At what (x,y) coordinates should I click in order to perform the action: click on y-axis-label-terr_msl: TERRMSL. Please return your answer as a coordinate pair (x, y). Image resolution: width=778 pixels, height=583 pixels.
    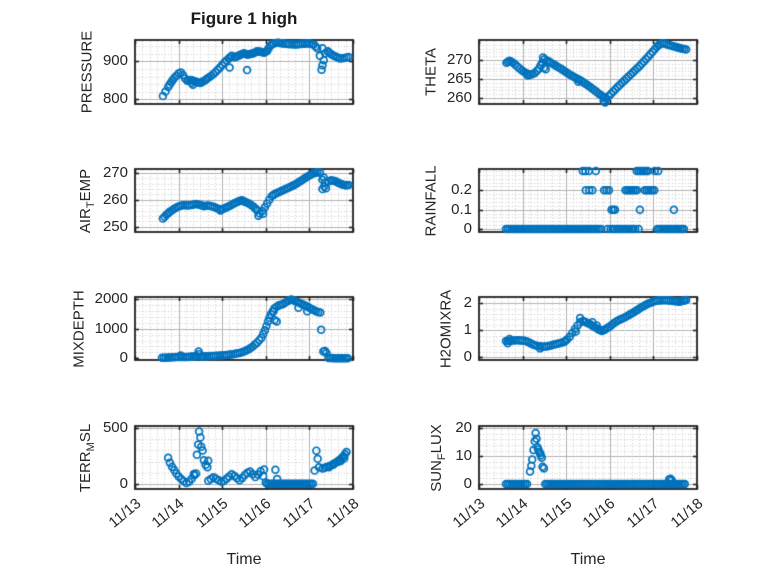
    Looking at the image, I should click on (87, 457).